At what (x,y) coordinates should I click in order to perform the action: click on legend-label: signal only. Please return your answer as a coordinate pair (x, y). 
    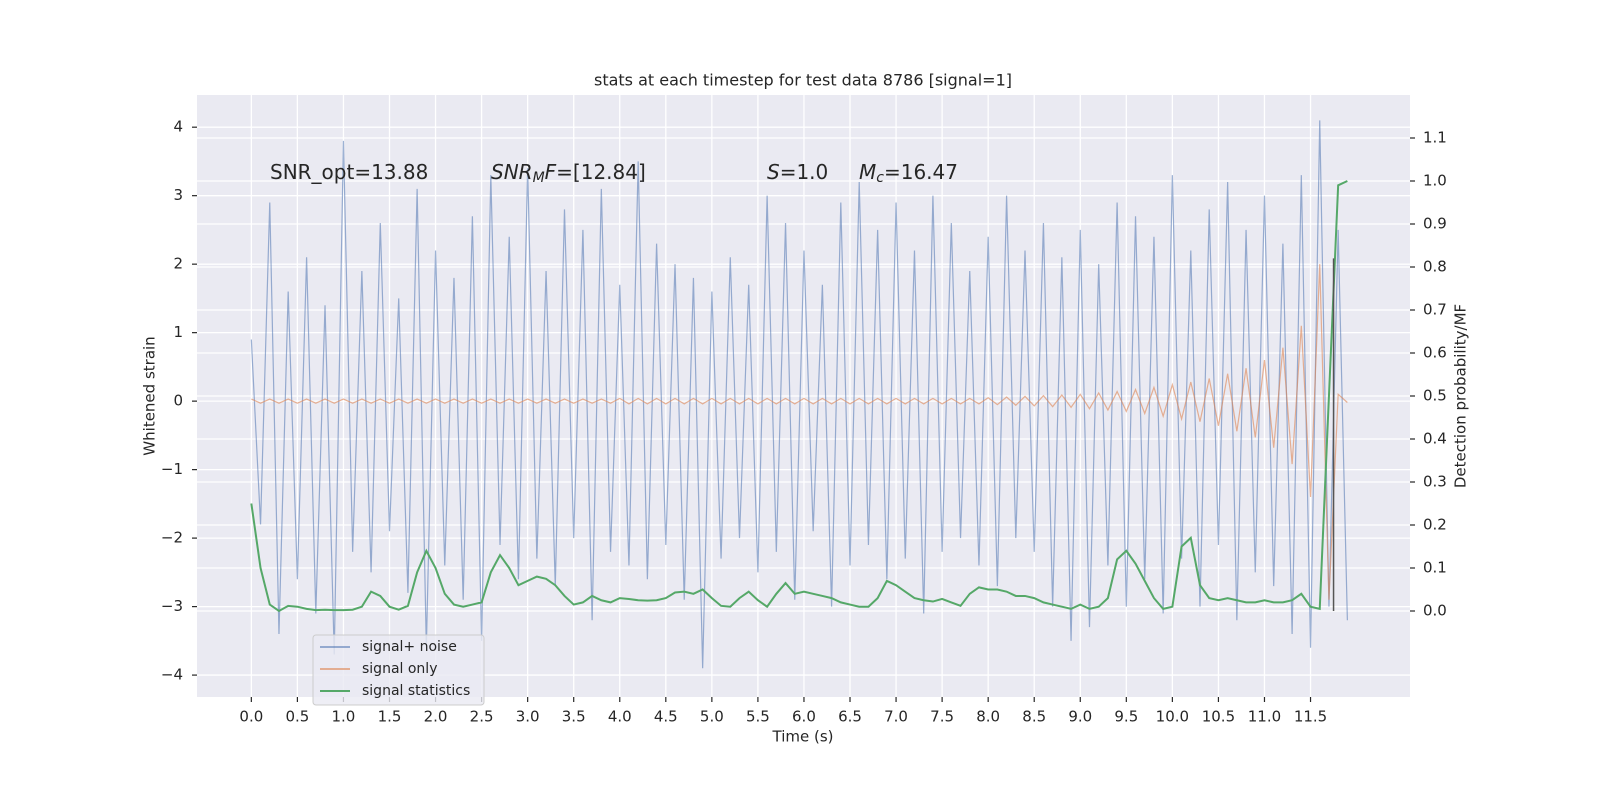
    Looking at the image, I should click on (399, 669).